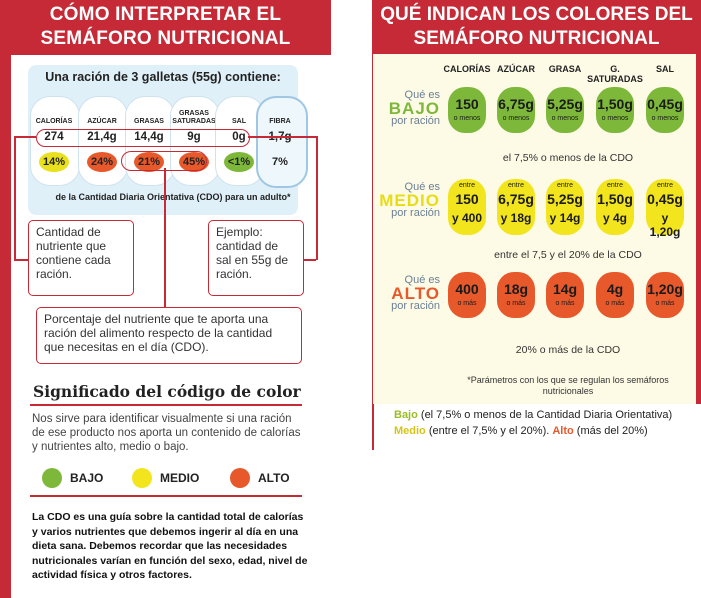 This screenshot has width=701, height=598. I want to click on nutrient-cell, so click(282, 142).